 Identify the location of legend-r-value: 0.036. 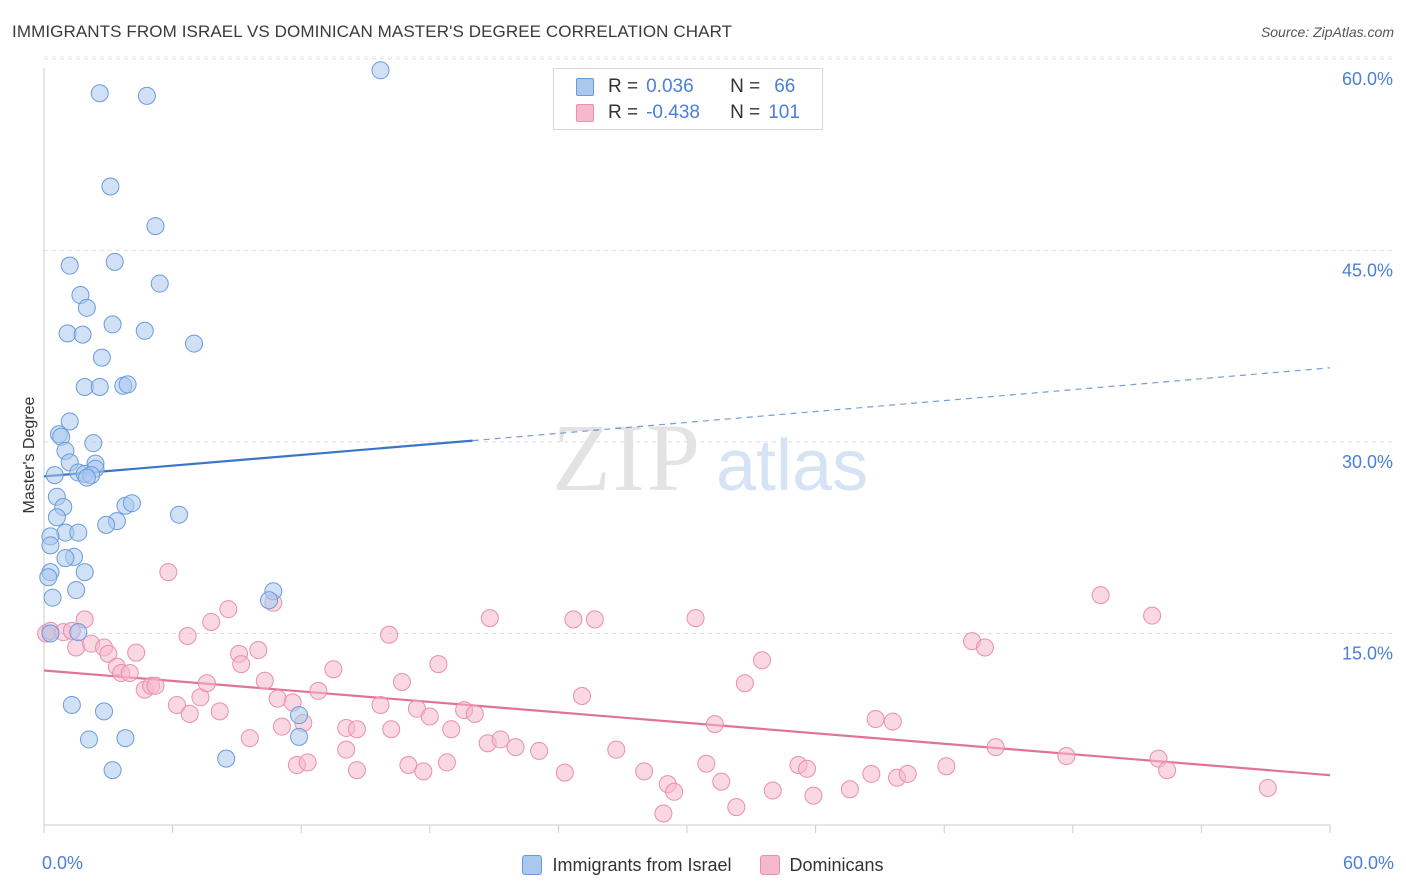
(670, 86).